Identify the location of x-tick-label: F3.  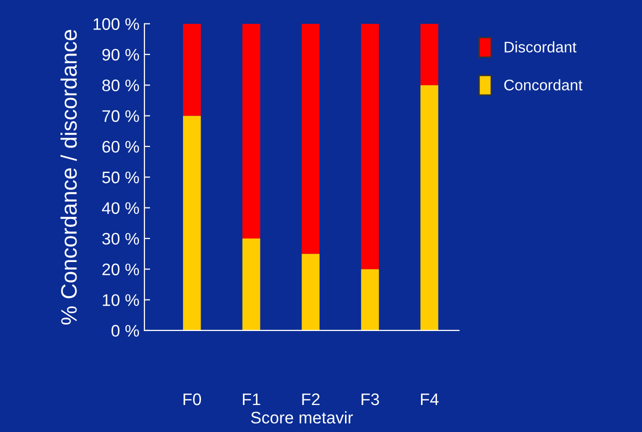
(370, 399).